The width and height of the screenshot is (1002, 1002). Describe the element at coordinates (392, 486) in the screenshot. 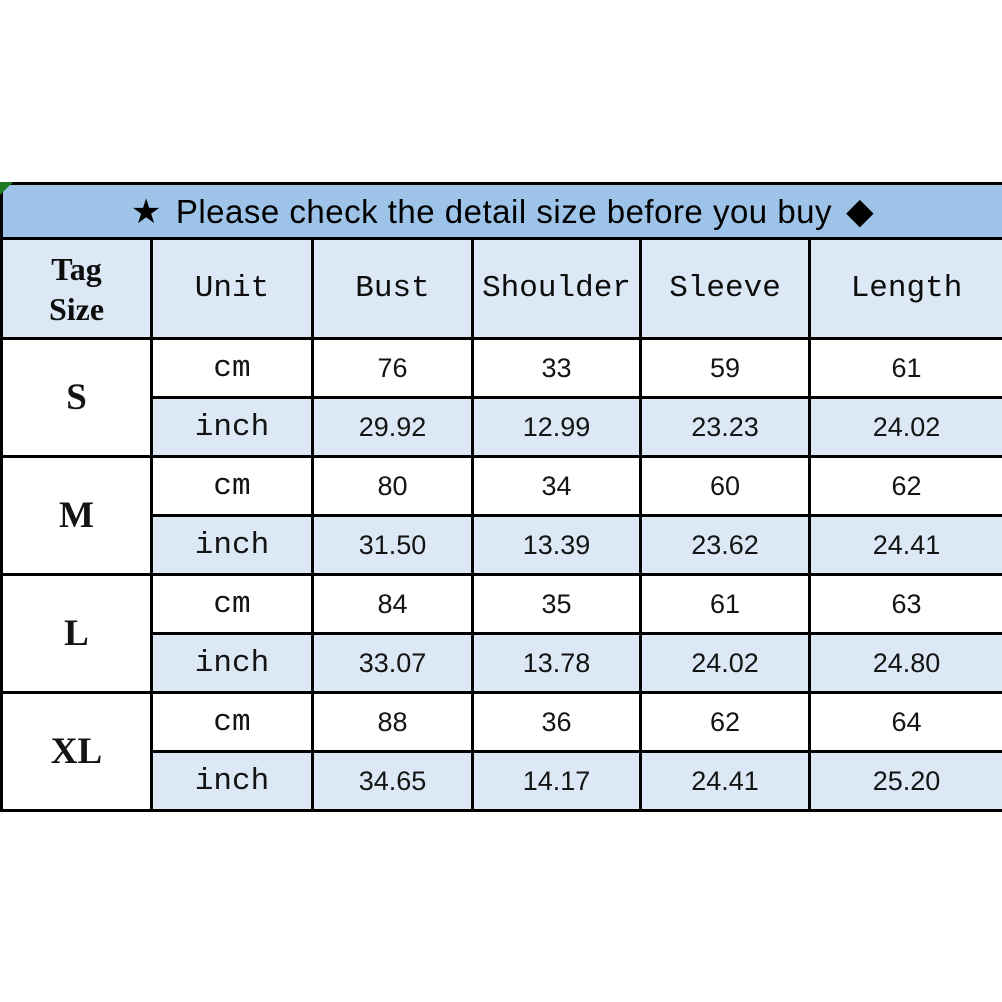

I see `value-cell: 80` at that location.